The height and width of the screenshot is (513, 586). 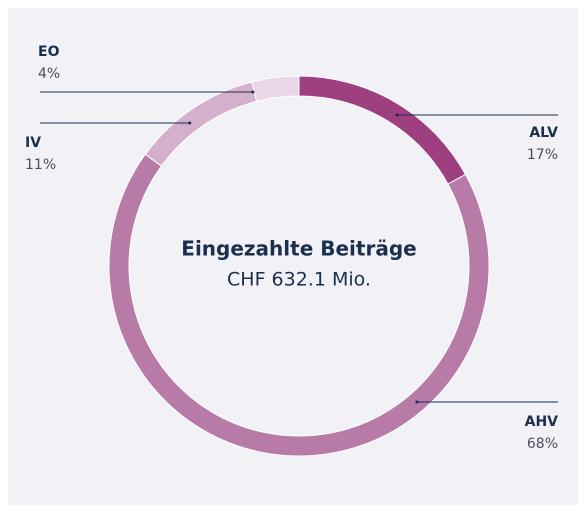 I want to click on category-label: EO, so click(x=49, y=52).